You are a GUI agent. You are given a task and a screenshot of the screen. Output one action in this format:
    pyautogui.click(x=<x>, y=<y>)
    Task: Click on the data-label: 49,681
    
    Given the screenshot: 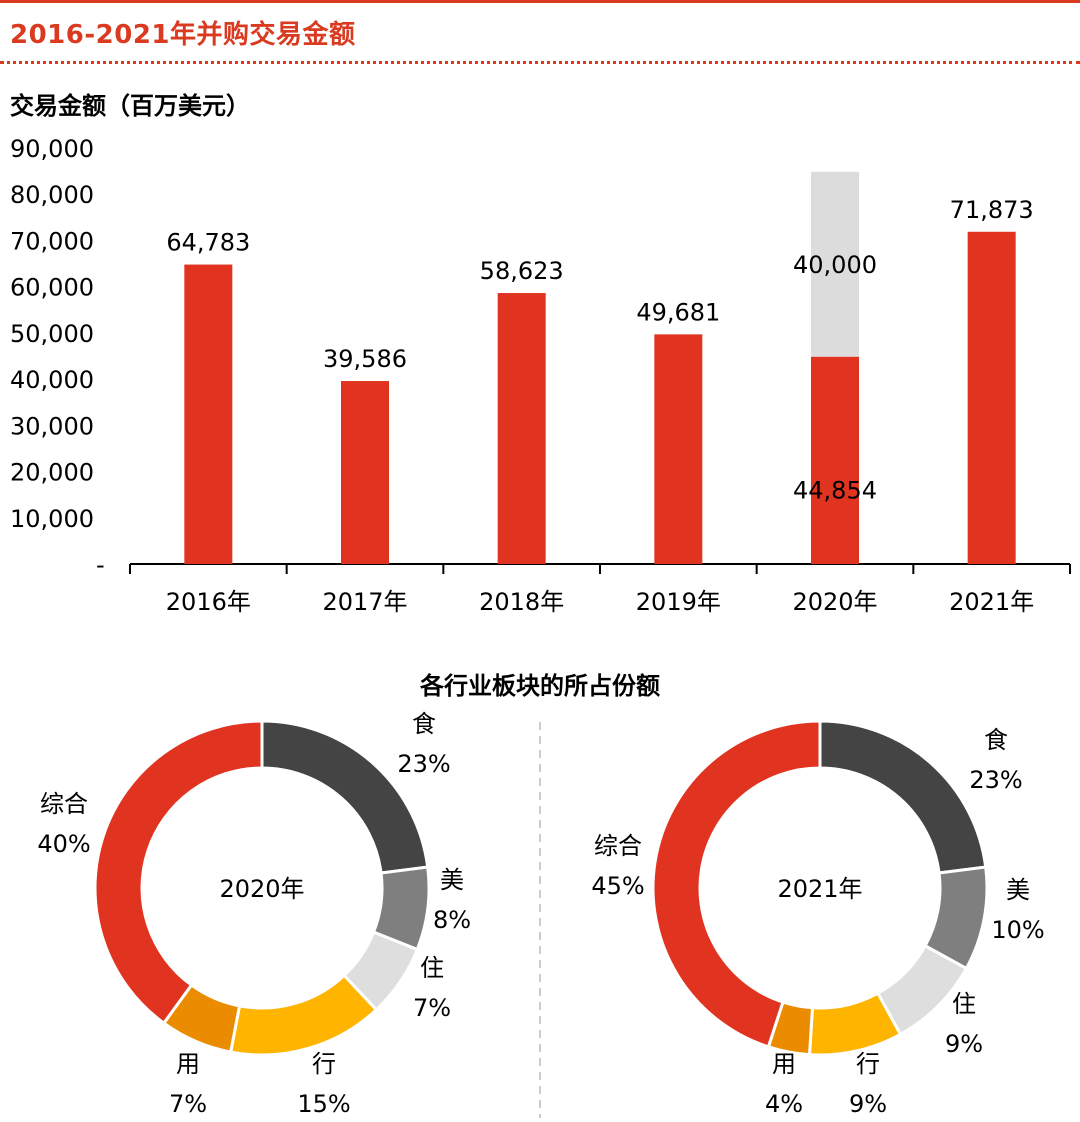 What is the action you would take?
    pyautogui.click(x=678, y=312)
    